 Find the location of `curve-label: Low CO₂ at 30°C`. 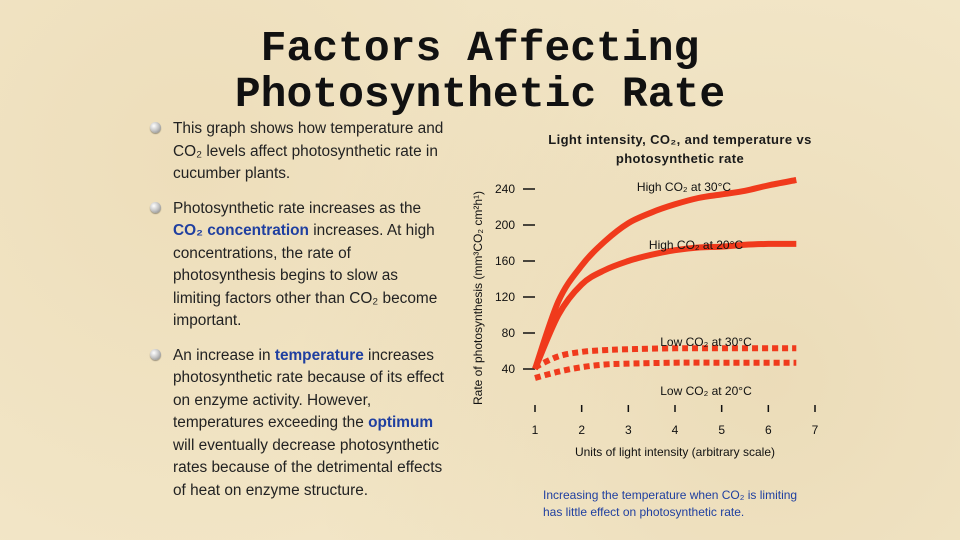

curve-label: Low CO₂ at 30°C is located at coordinates (706, 342).